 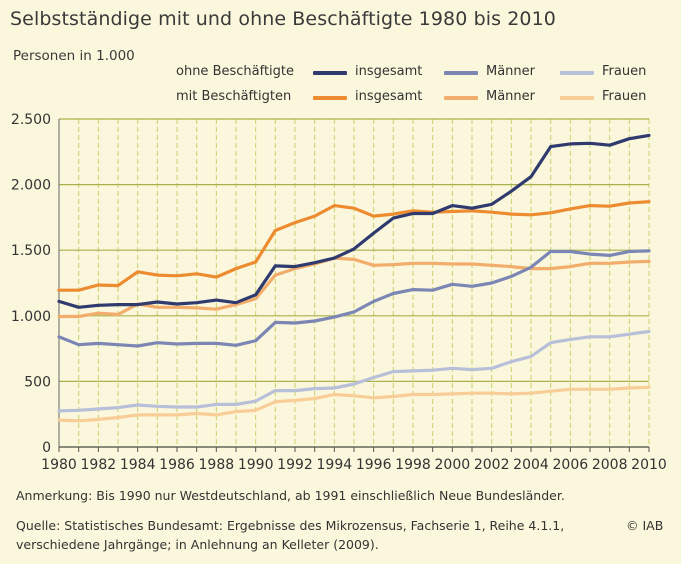 I want to click on x-tick-label: 2000, so click(x=453, y=465).